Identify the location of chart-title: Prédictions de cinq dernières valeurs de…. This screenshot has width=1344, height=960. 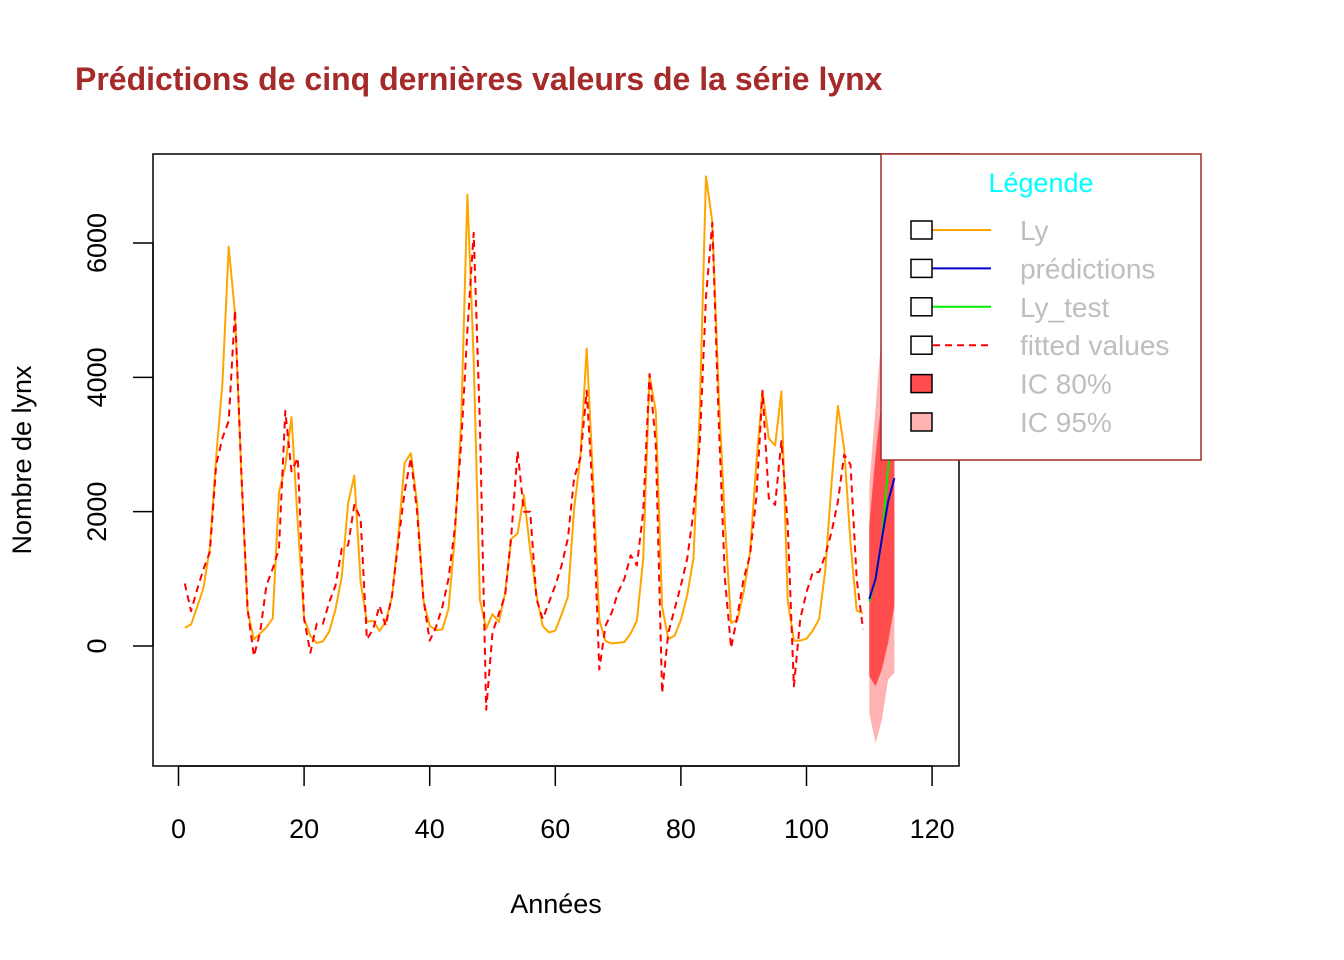
(479, 79).